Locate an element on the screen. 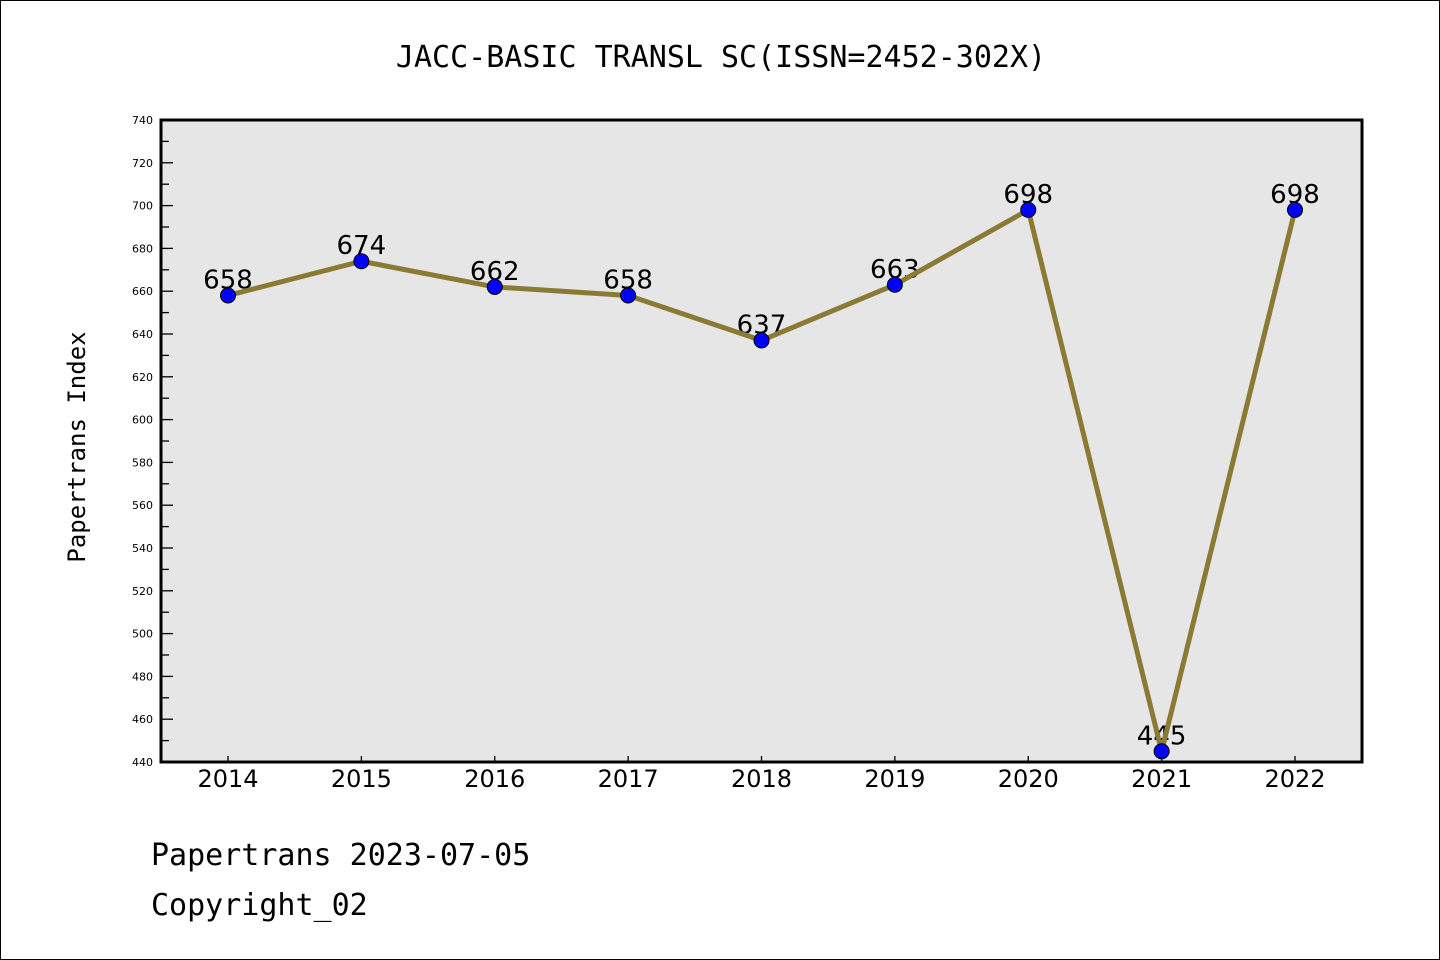 Image resolution: width=1440 pixels, height=960 pixels. x-tick-label: 2021 is located at coordinates (1161, 779).